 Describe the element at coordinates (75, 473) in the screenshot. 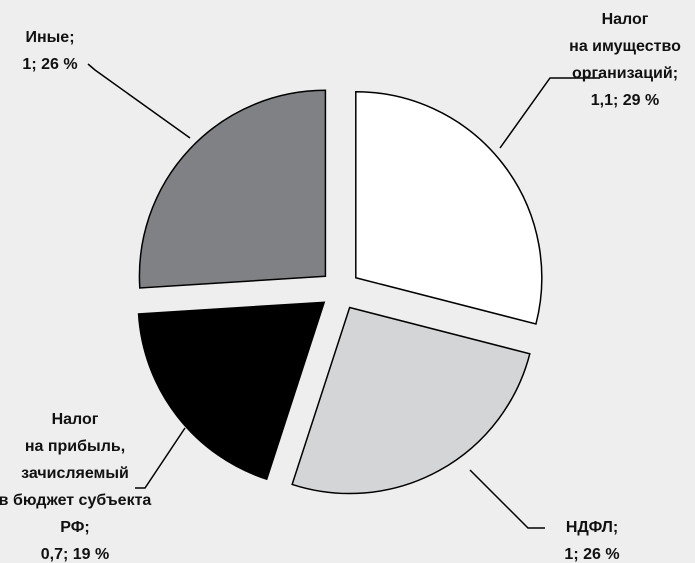

I see `slice-label: зачисляемый` at that location.